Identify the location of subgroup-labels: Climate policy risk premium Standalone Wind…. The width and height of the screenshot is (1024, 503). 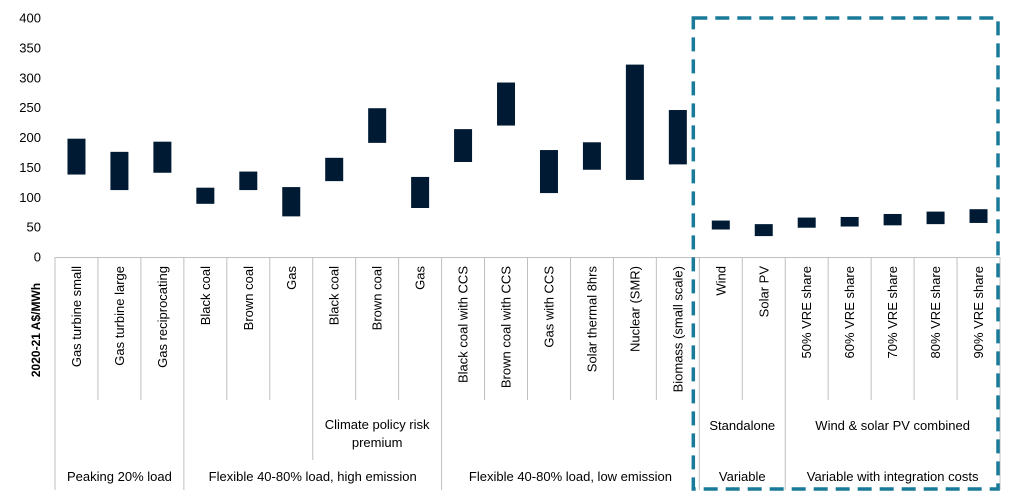
(647, 433).